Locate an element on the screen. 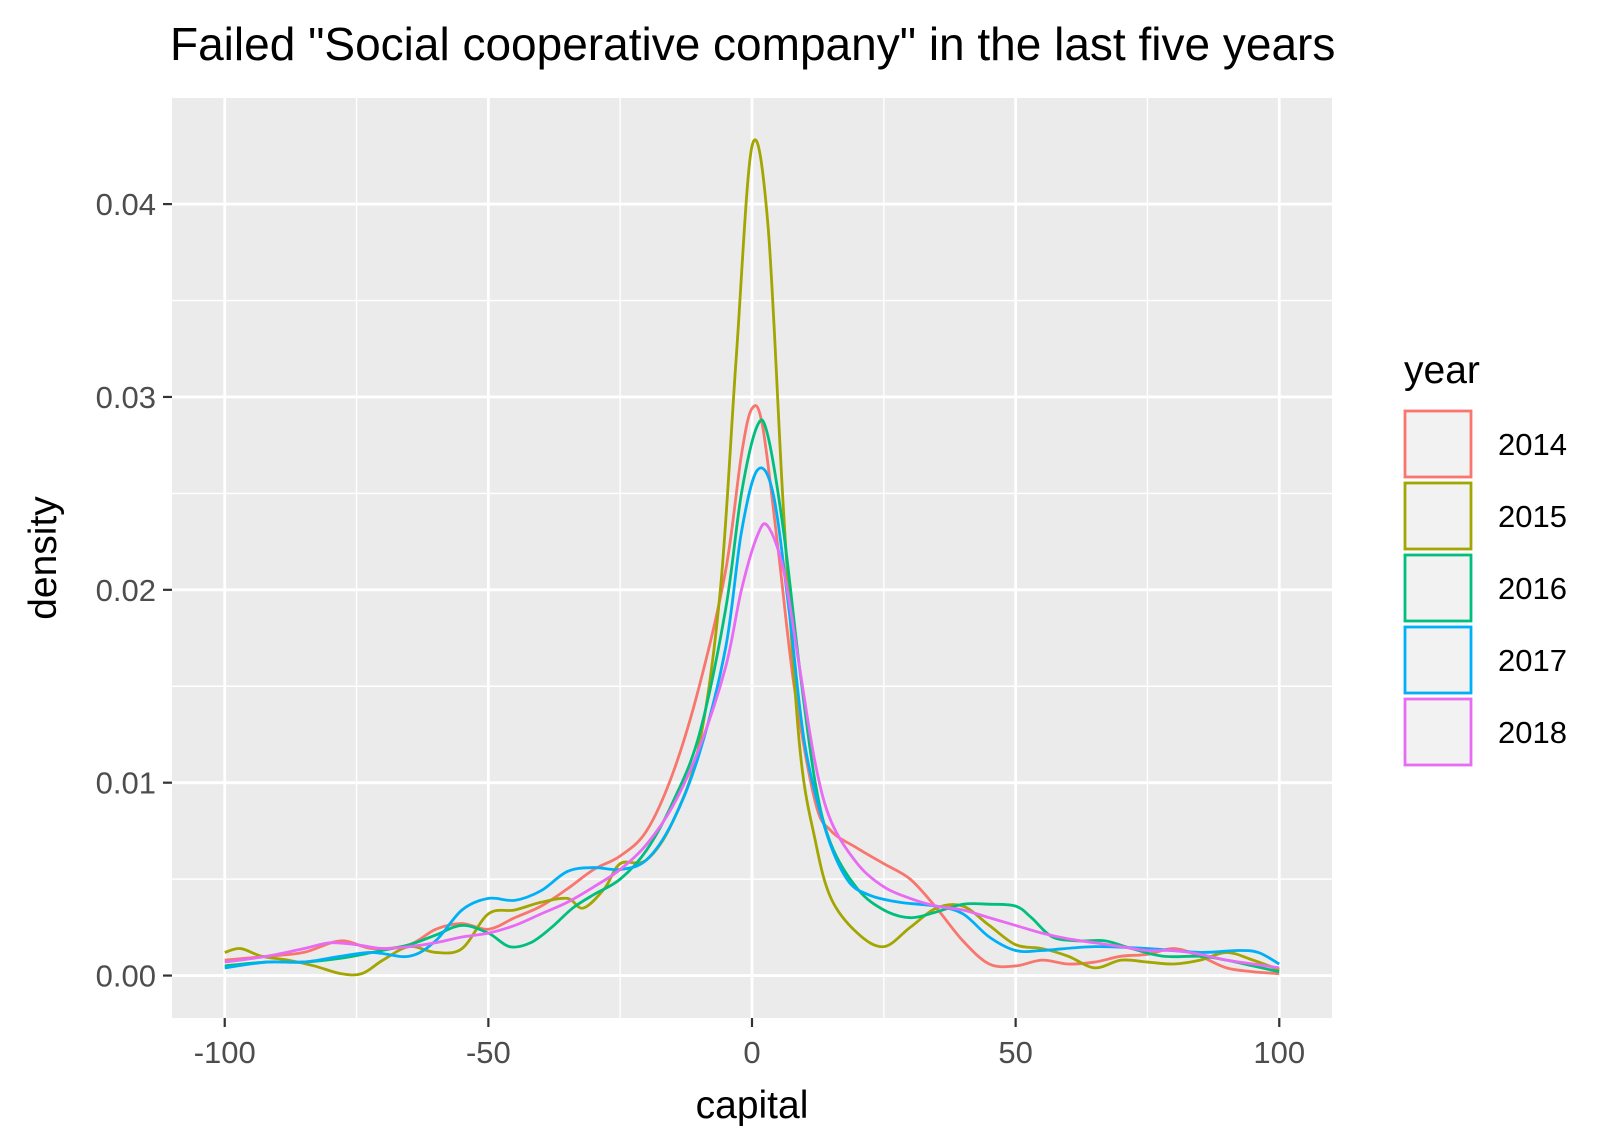  x-axis-title: capital is located at coordinates (752, 1105).